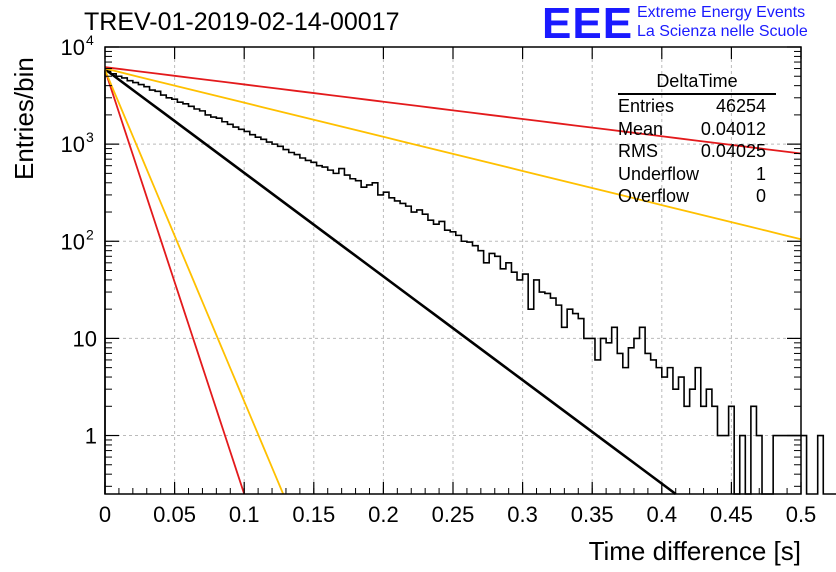 This screenshot has width=836, height=572. Describe the element at coordinates (90, 40) in the screenshot. I see `y-tick-exponent: 4` at that location.